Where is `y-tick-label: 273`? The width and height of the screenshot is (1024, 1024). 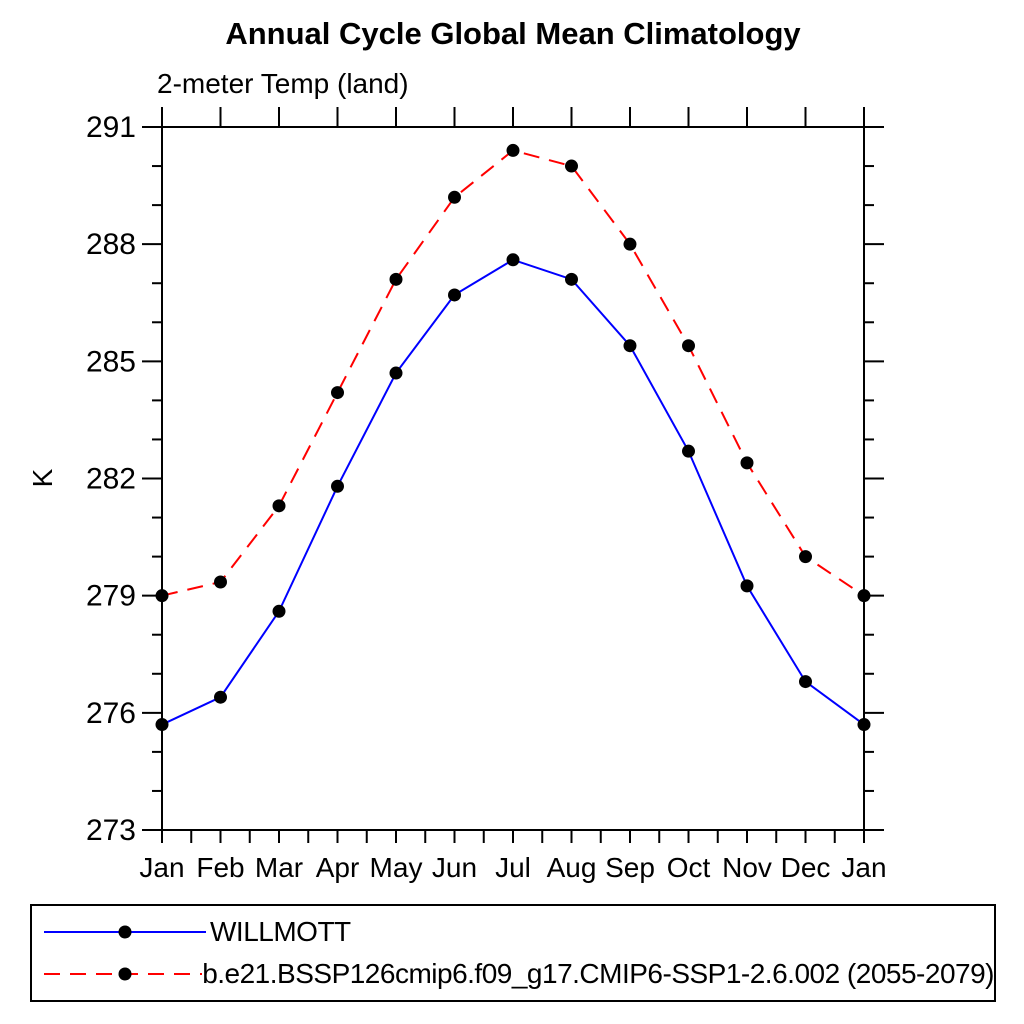 y-tick-label: 273 is located at coordinates (111, 830).